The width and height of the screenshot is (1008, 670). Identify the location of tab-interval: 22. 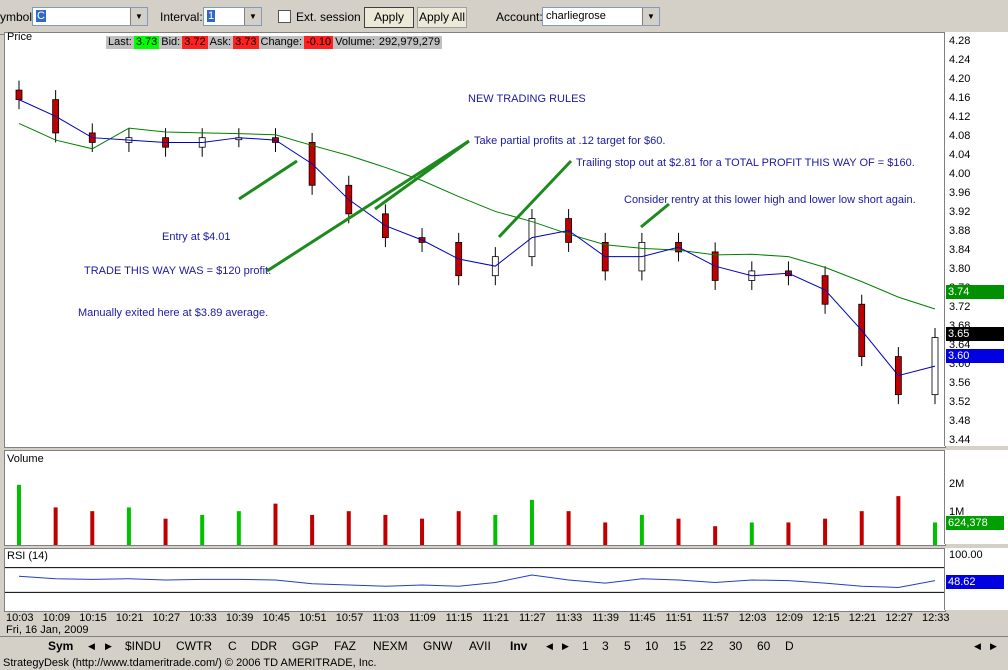
(707, 646).